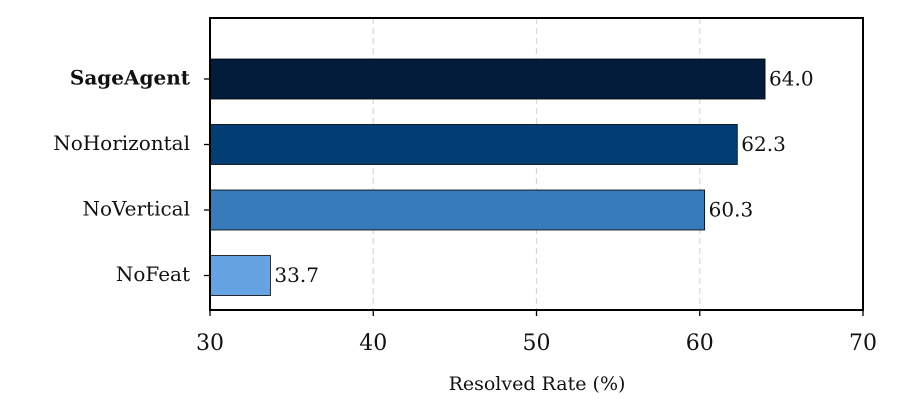 This screenshot has height=420, width=902. I want to click on x-tick-label: 70, so click(863, 343).